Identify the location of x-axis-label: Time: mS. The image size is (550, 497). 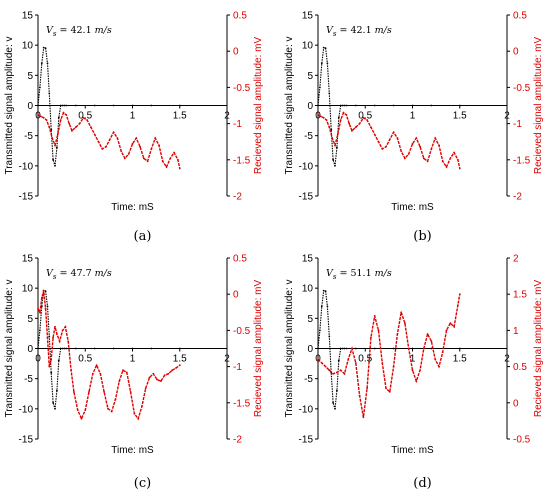
(412, 450).